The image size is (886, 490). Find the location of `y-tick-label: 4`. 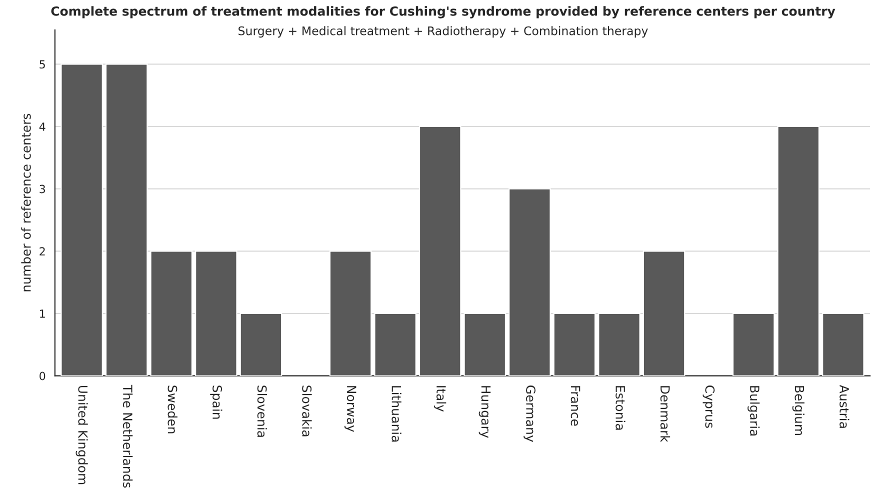

y-tick-label: 4 is located at coordinates (42, 126).